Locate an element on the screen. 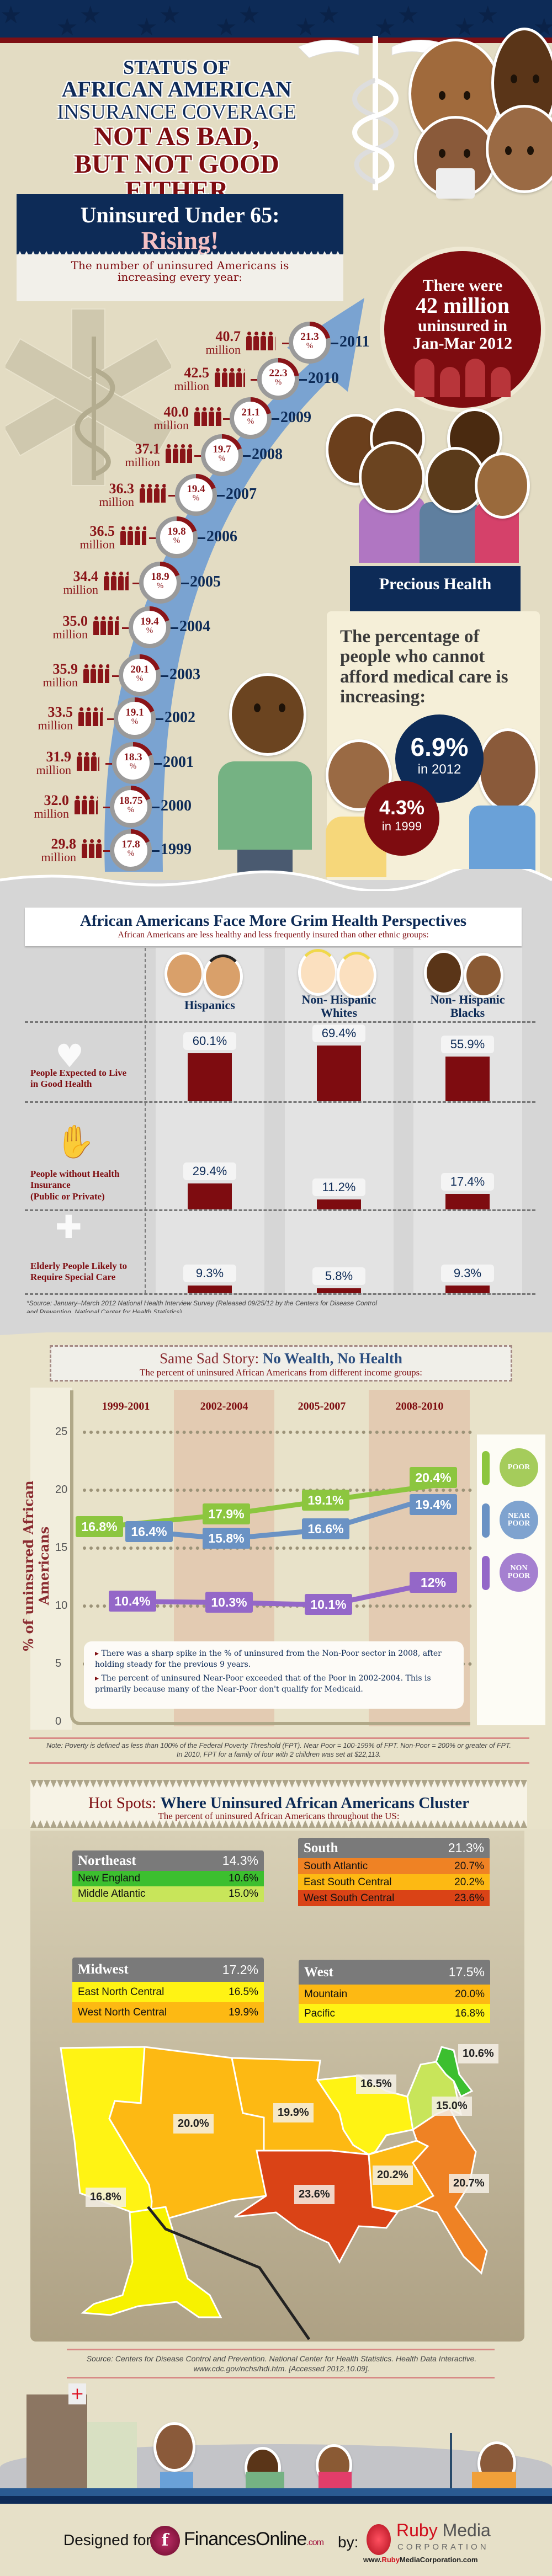 The width and height of the screenshot is (552, 2576). percent-label: 21.1% is located at coordinates (251, 416).